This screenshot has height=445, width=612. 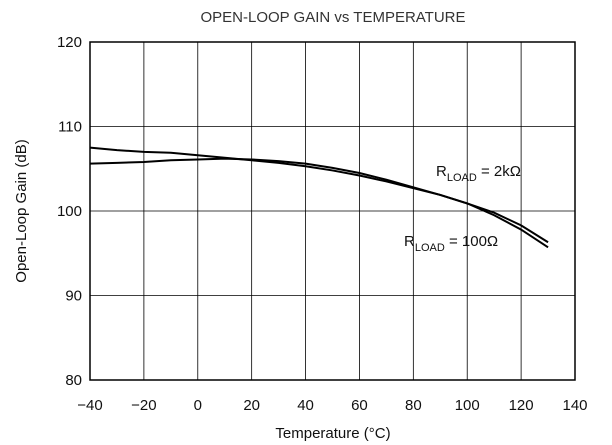 I want to click on y-tick-label: 100, so click(x=69, y=211).